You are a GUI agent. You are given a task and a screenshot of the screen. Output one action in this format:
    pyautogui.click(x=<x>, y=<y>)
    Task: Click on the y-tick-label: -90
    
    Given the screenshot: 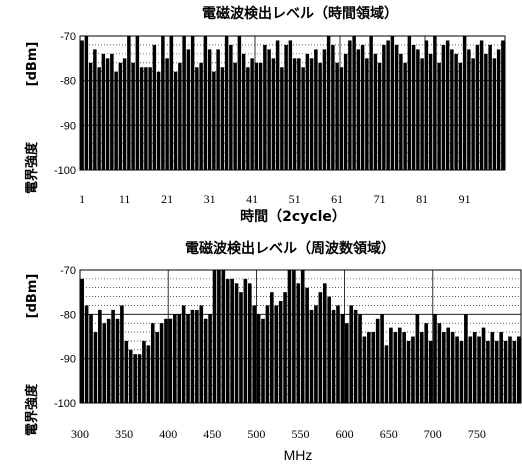 What is the action you would take?
    pyautogui.click(x=68, y=126)
    